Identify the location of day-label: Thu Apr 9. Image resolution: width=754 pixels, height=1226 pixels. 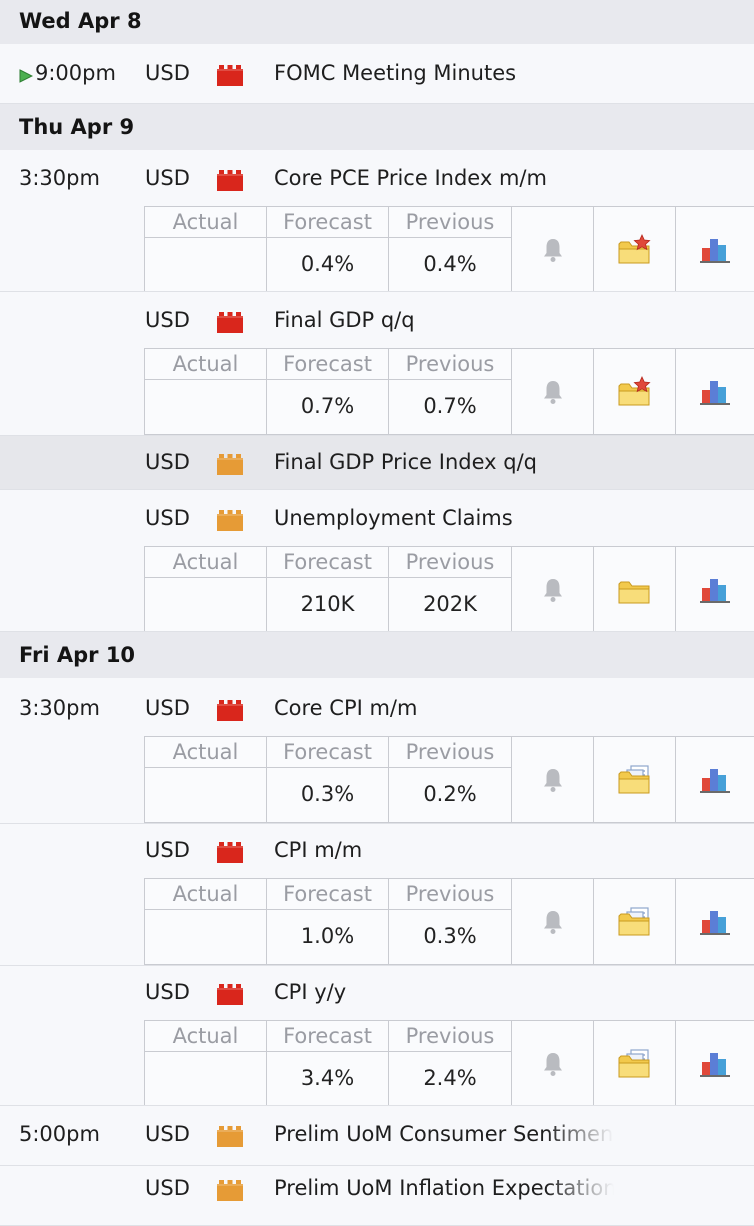
(77, 127).